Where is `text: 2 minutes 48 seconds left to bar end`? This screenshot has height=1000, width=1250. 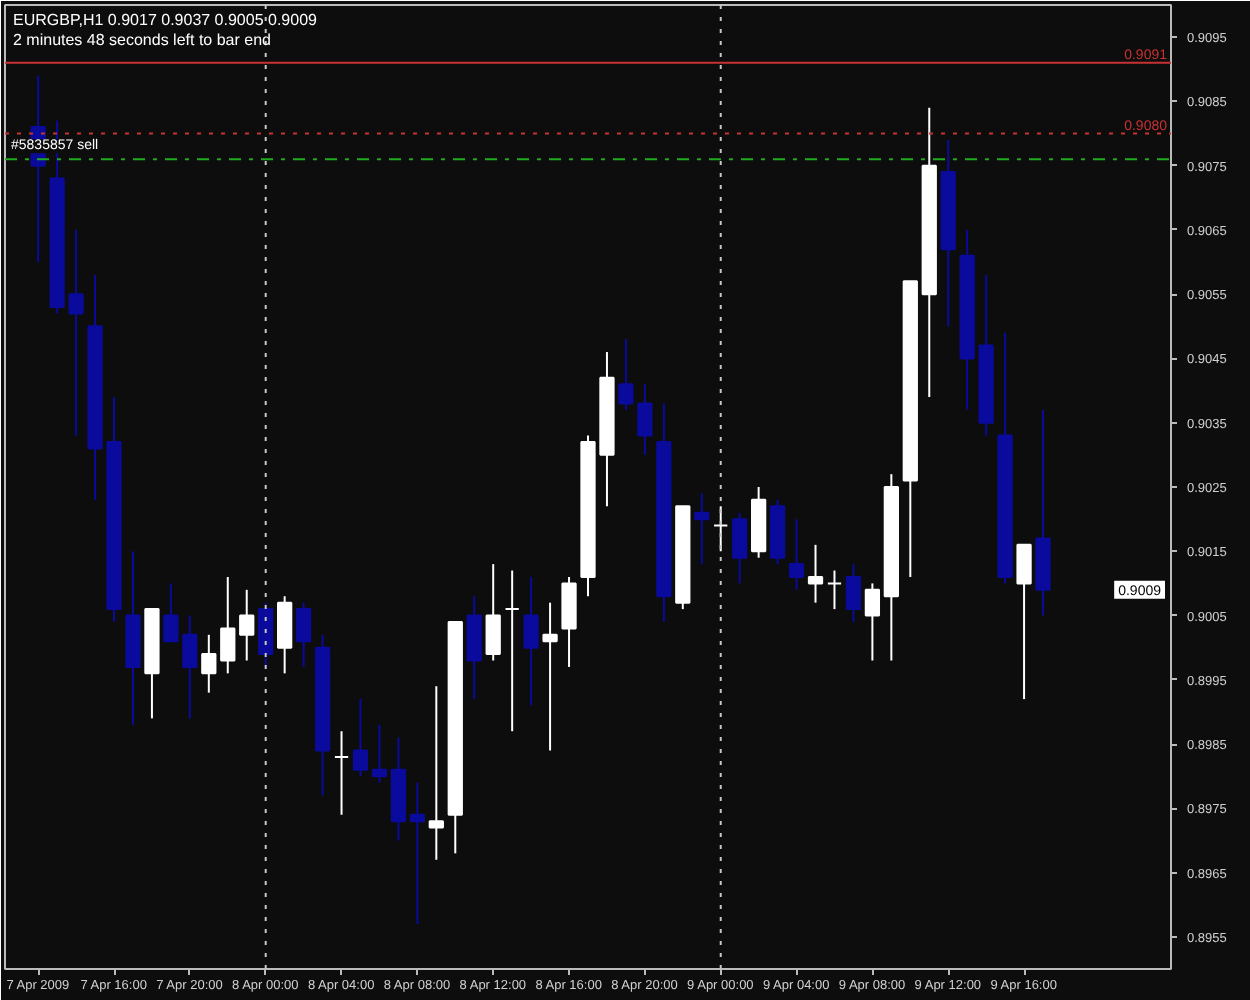 text: 2 minutes 48 seconds left to bar end is located at coordinates (142, 40).